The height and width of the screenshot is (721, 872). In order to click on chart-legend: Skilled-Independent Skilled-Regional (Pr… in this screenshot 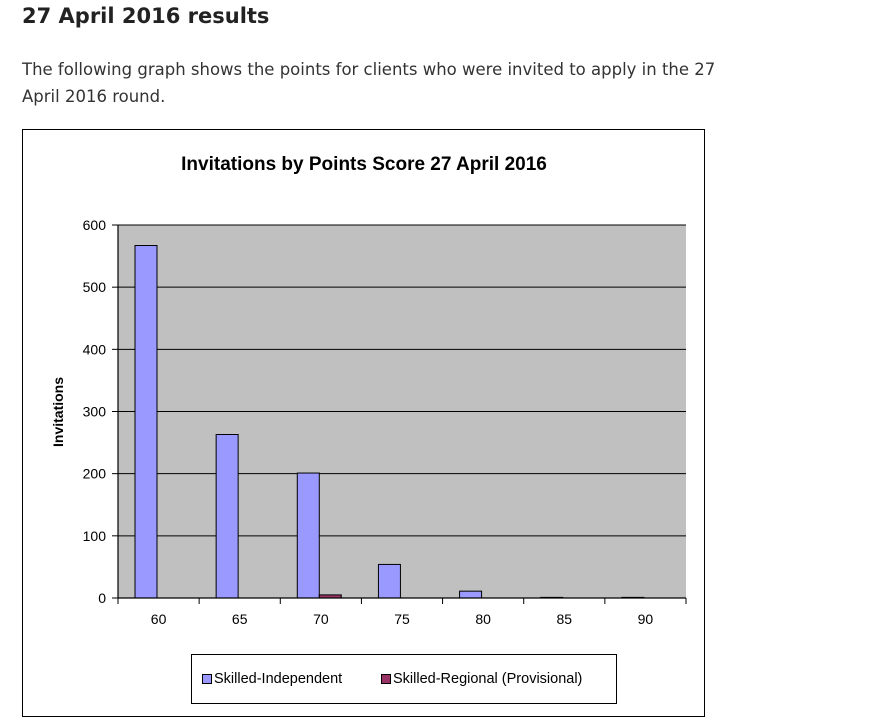, I will do `click(404, 679)`.